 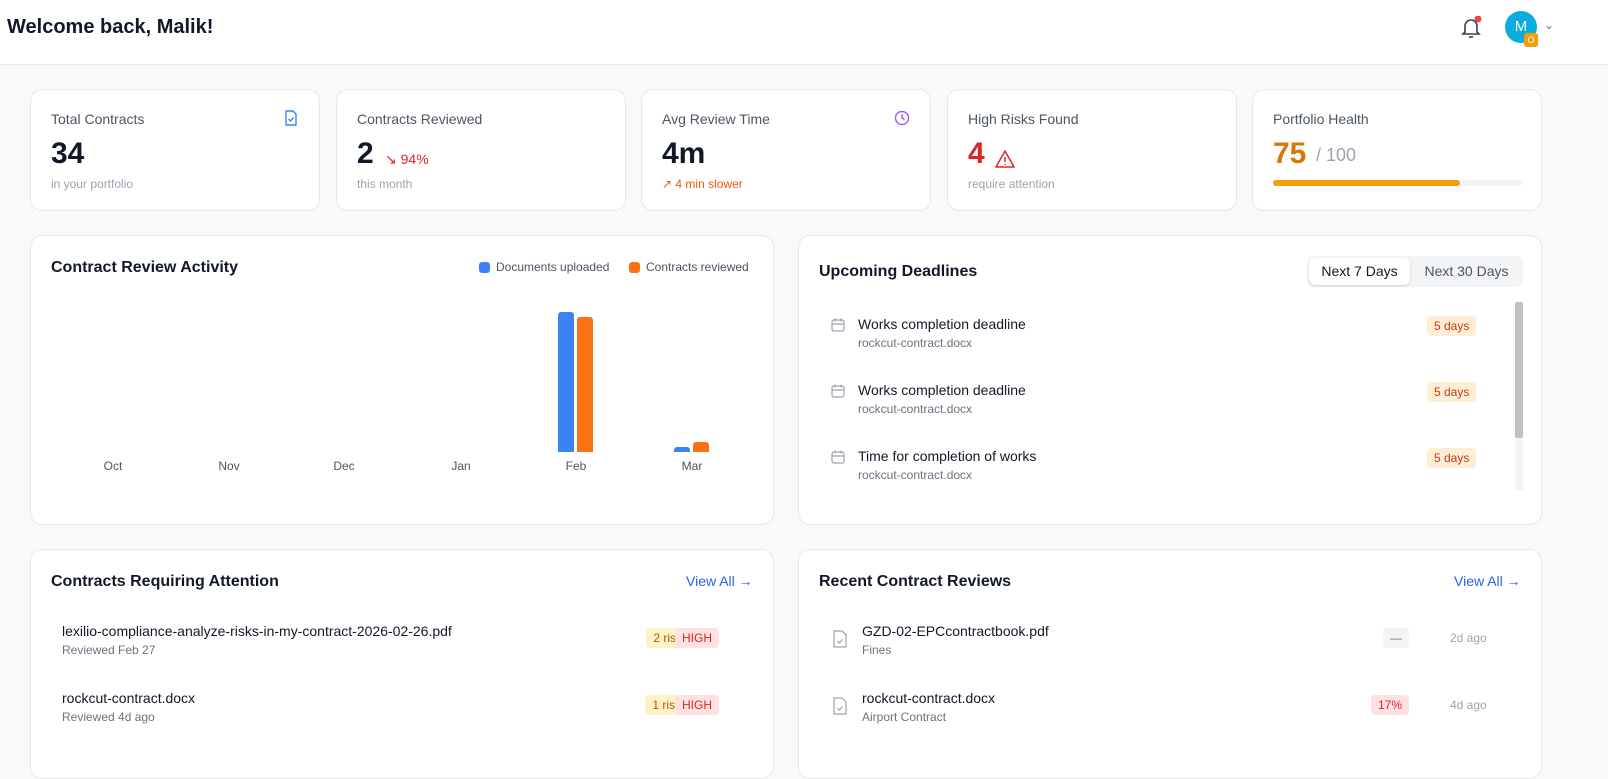 I want to click on stat-label: Avg Review Time, so click(x=716, y=119).